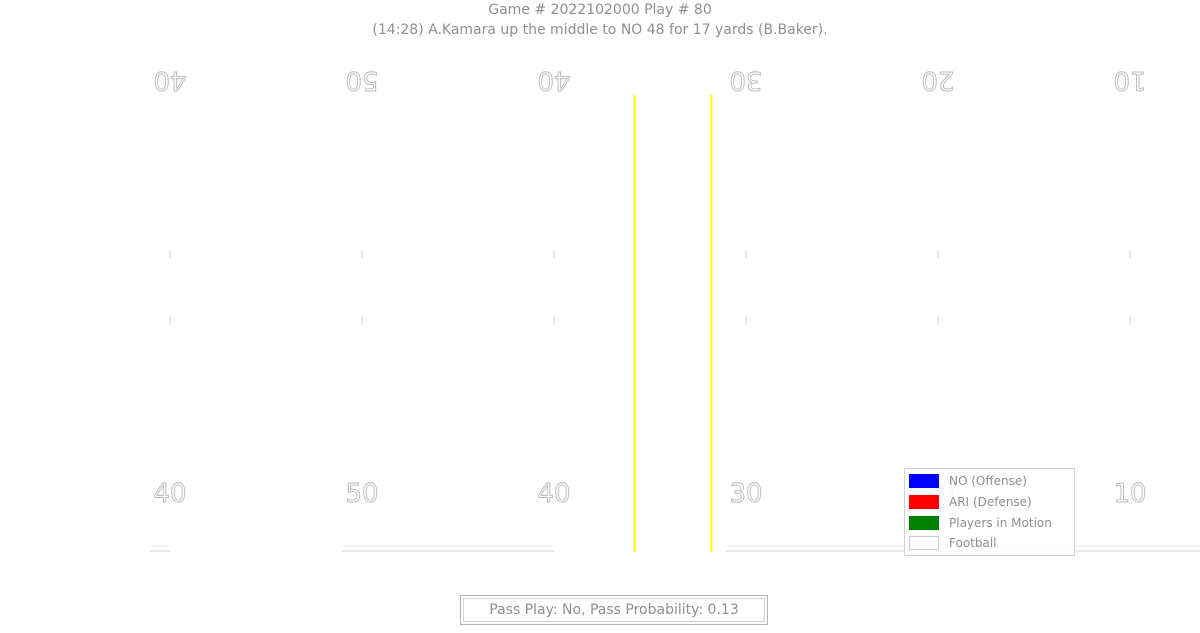 The width and height of the screenshot is (1200, 633). I want to click on chart-title: Game # 2022102000 Play # 80, so click(600, 10).